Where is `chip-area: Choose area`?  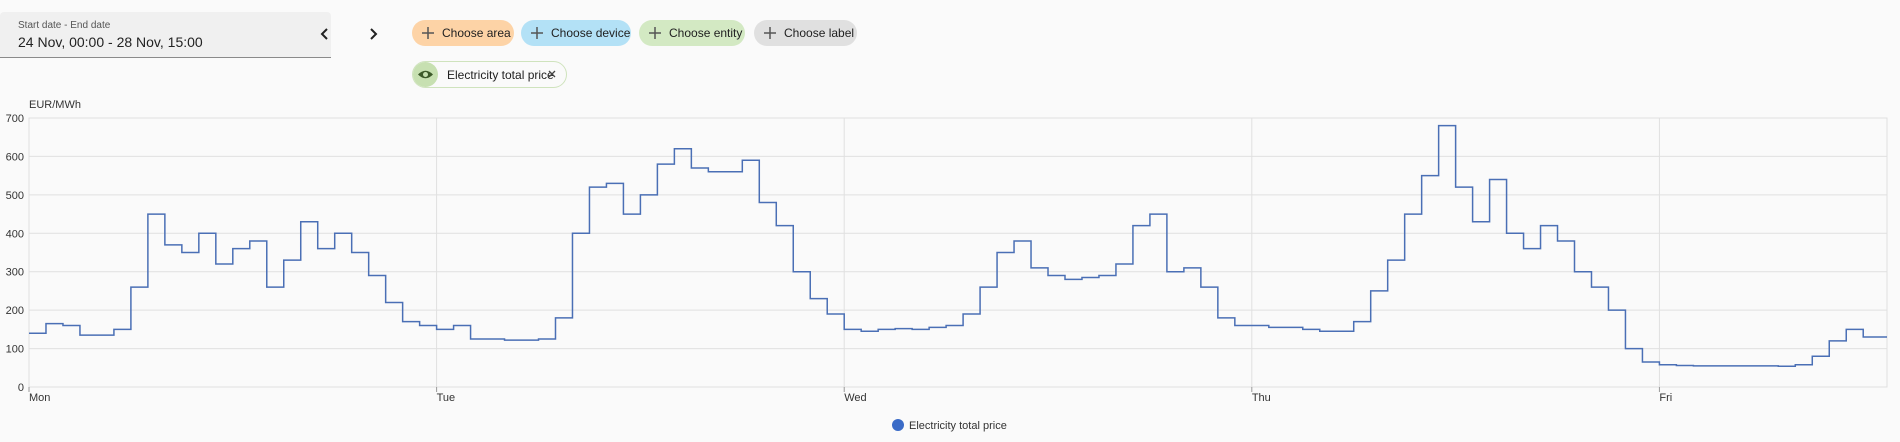 chip-area: Choose area is located at coordinates (463, 33).